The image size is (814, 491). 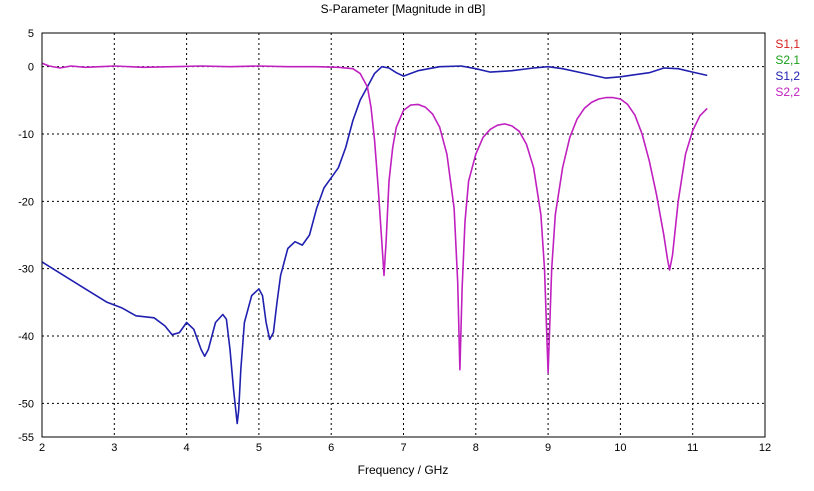 I want to click on legend-item: S1,1, so click(x=787, y=44).